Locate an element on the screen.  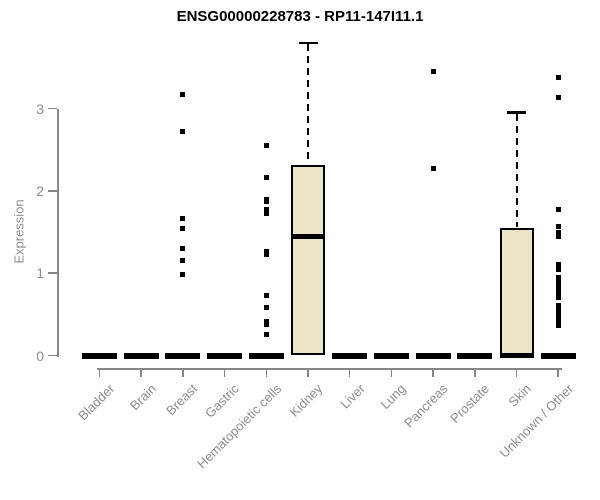
x-tick-label-text: Brain is located at coordinates (142, 397).